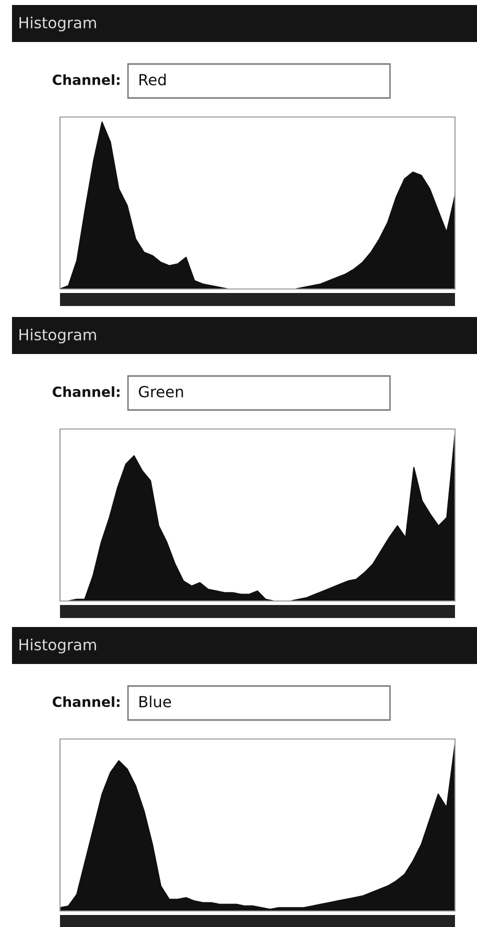 The image size is (477, 927). What do you see at coordinates (160, 392) in the screenshot?
I see `text: Green` at bounding box center [160, 392].